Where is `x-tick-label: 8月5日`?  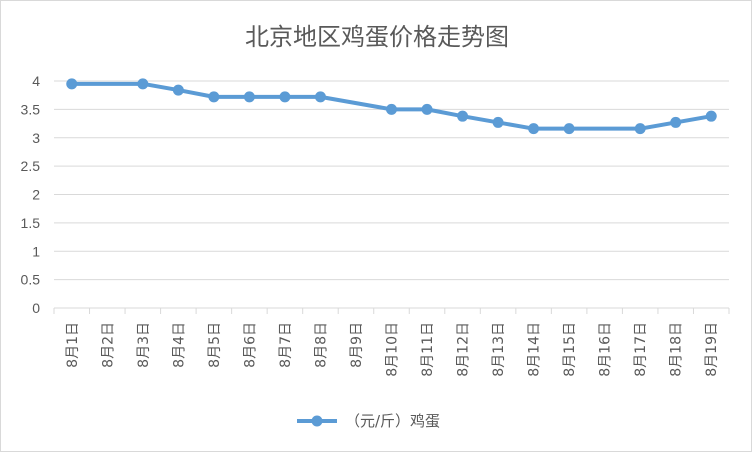
x-tick-label: 8月5日 is located at coordinates (215, 345).